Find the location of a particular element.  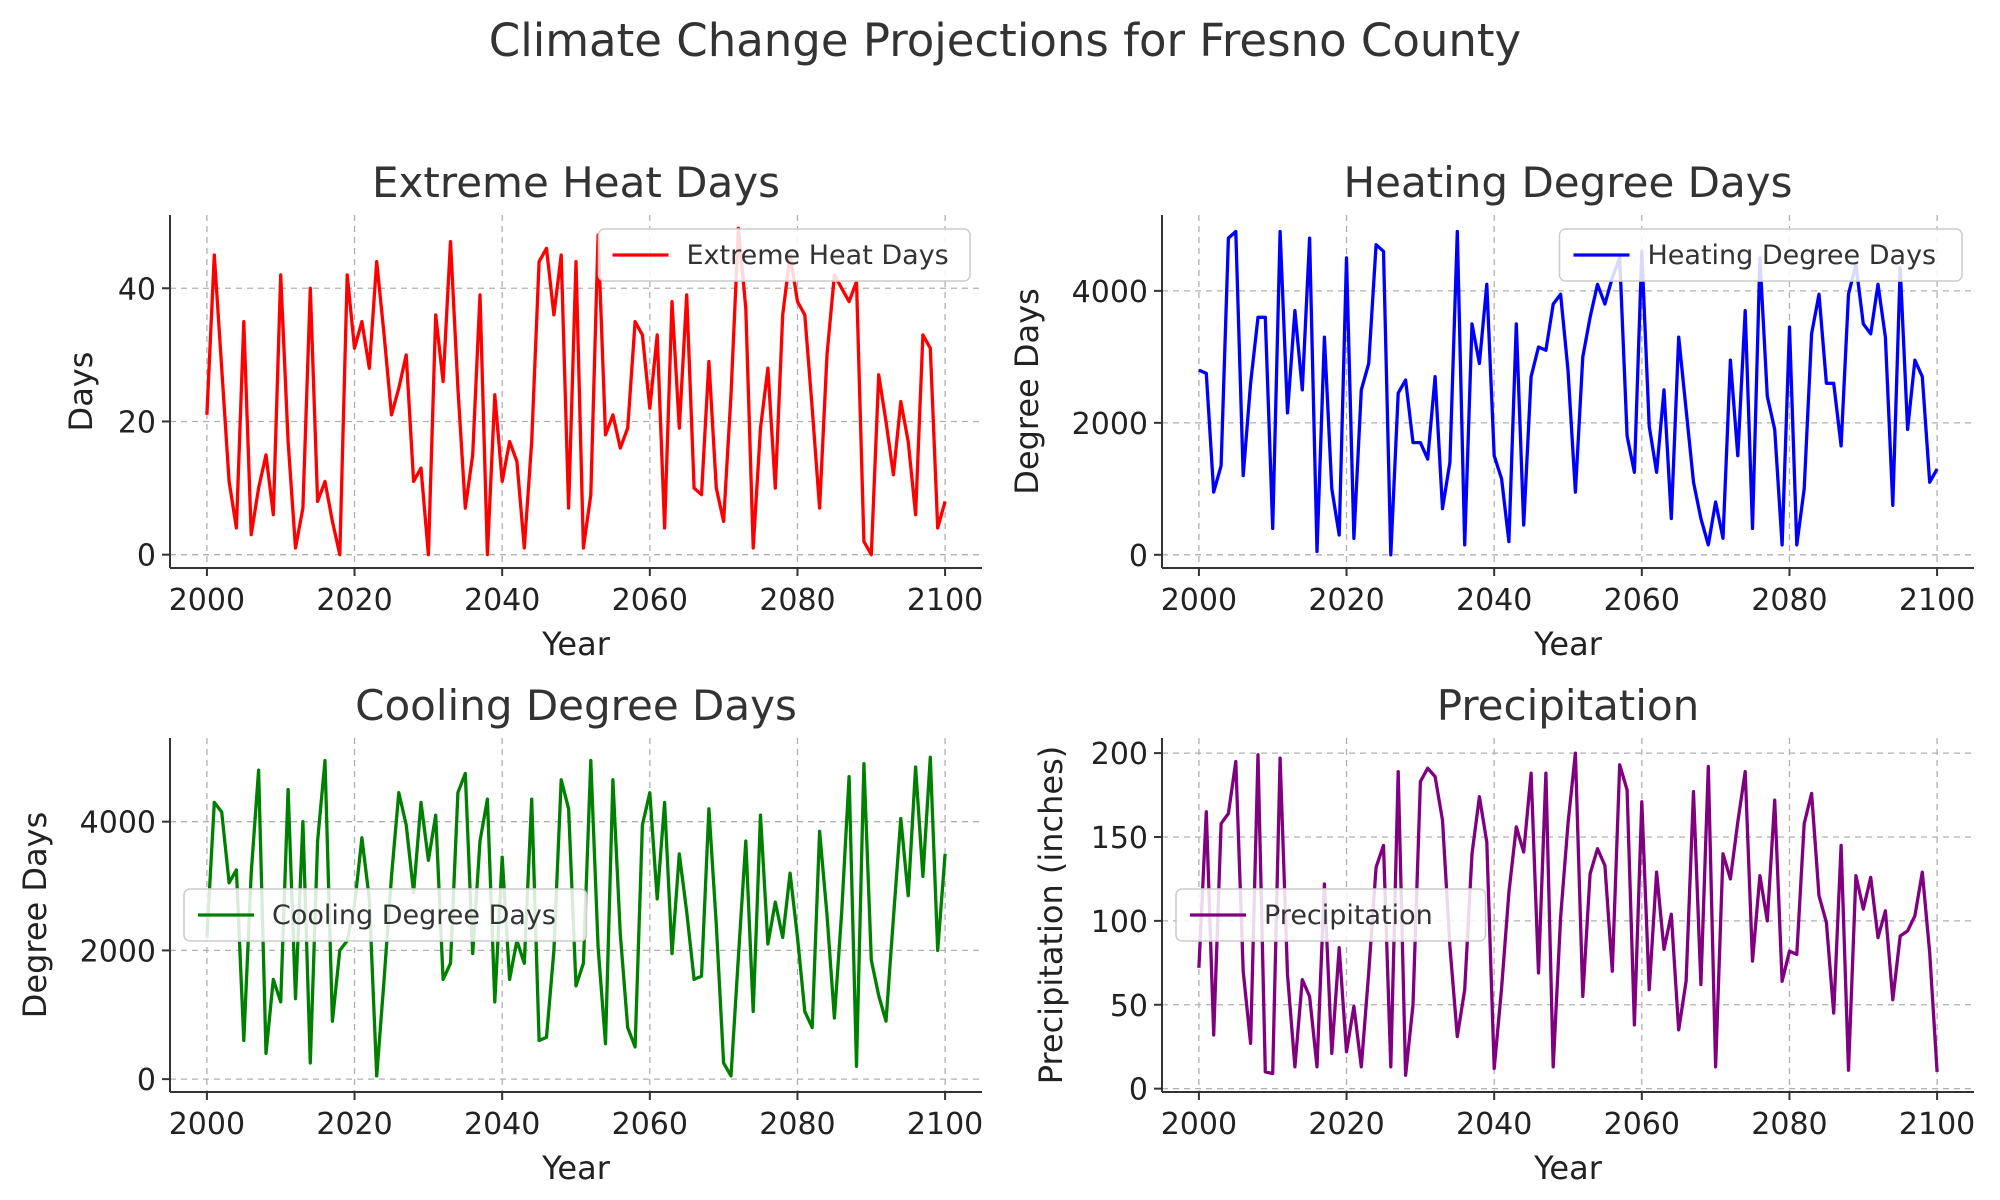

y-tick-label: 150 is located at coordinates (1119, 838).